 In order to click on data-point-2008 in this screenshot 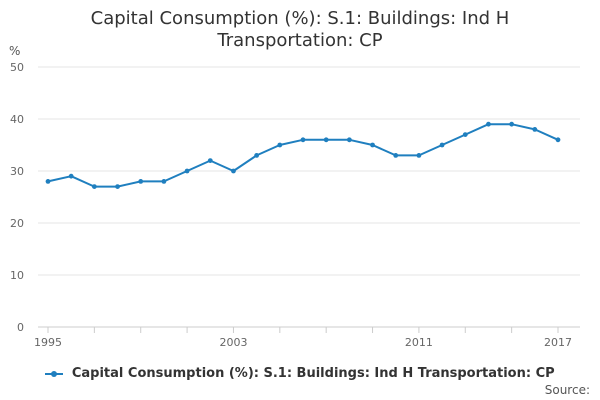, I will do `click(349, 140)`.